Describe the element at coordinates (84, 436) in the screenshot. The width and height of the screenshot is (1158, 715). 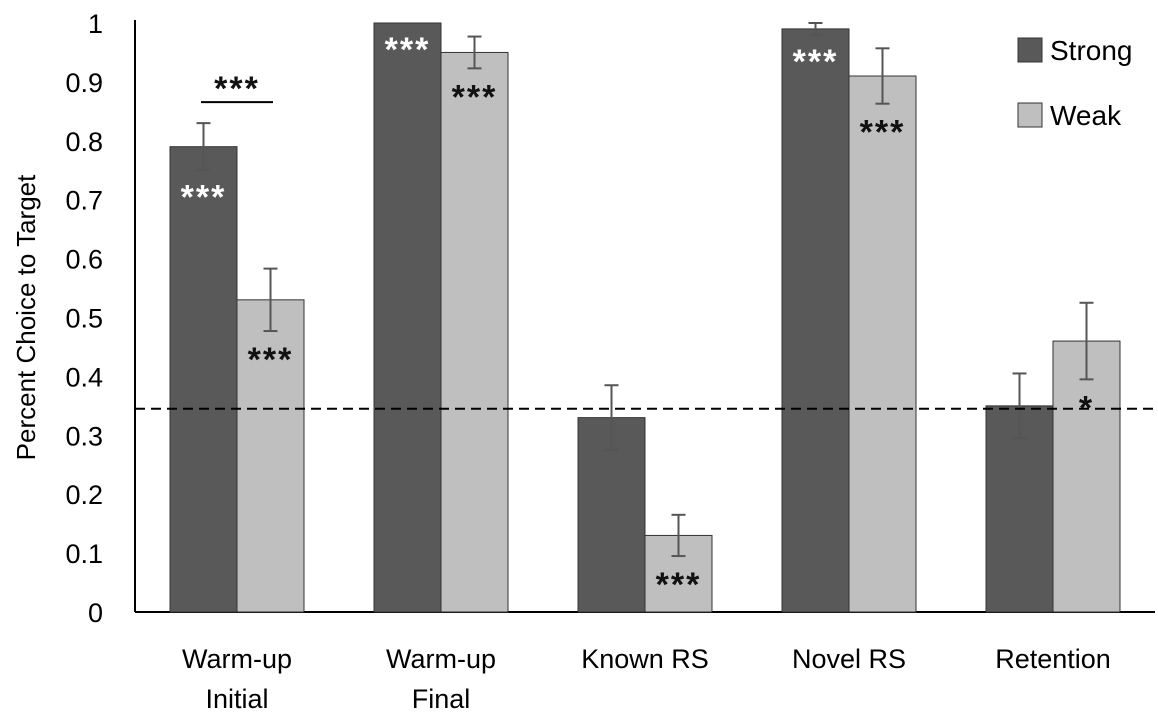
I see `y-tick-label: 0.3` at that location.